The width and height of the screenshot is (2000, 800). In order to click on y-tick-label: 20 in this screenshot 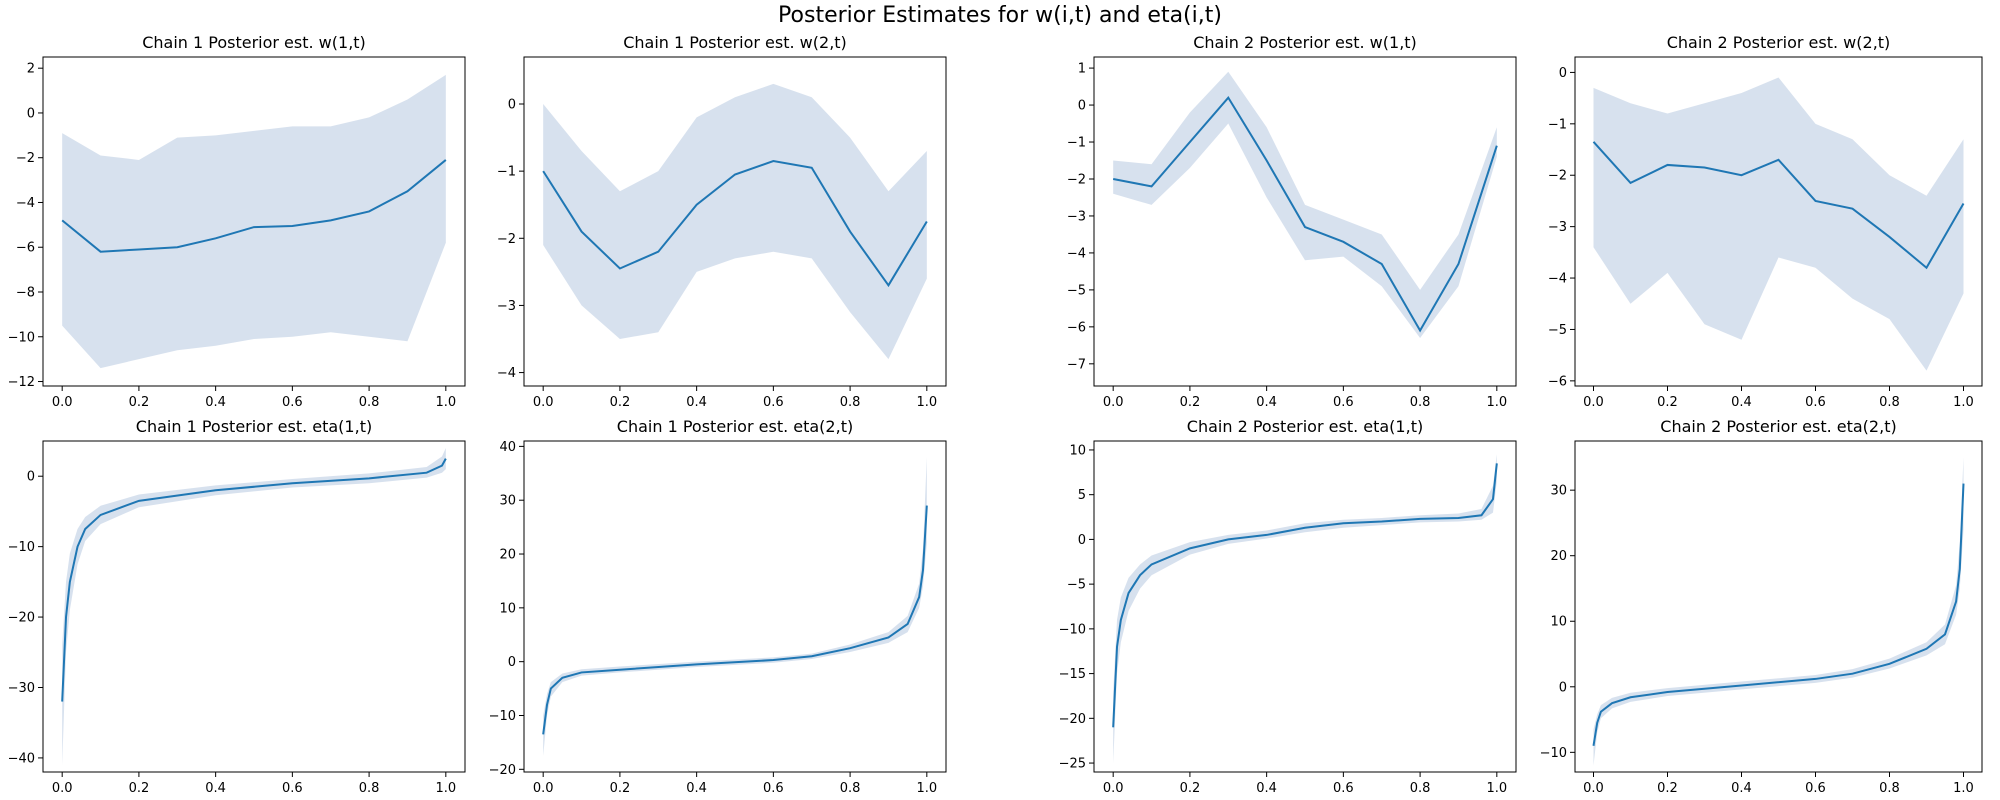, I will do `click(507, 555)`.